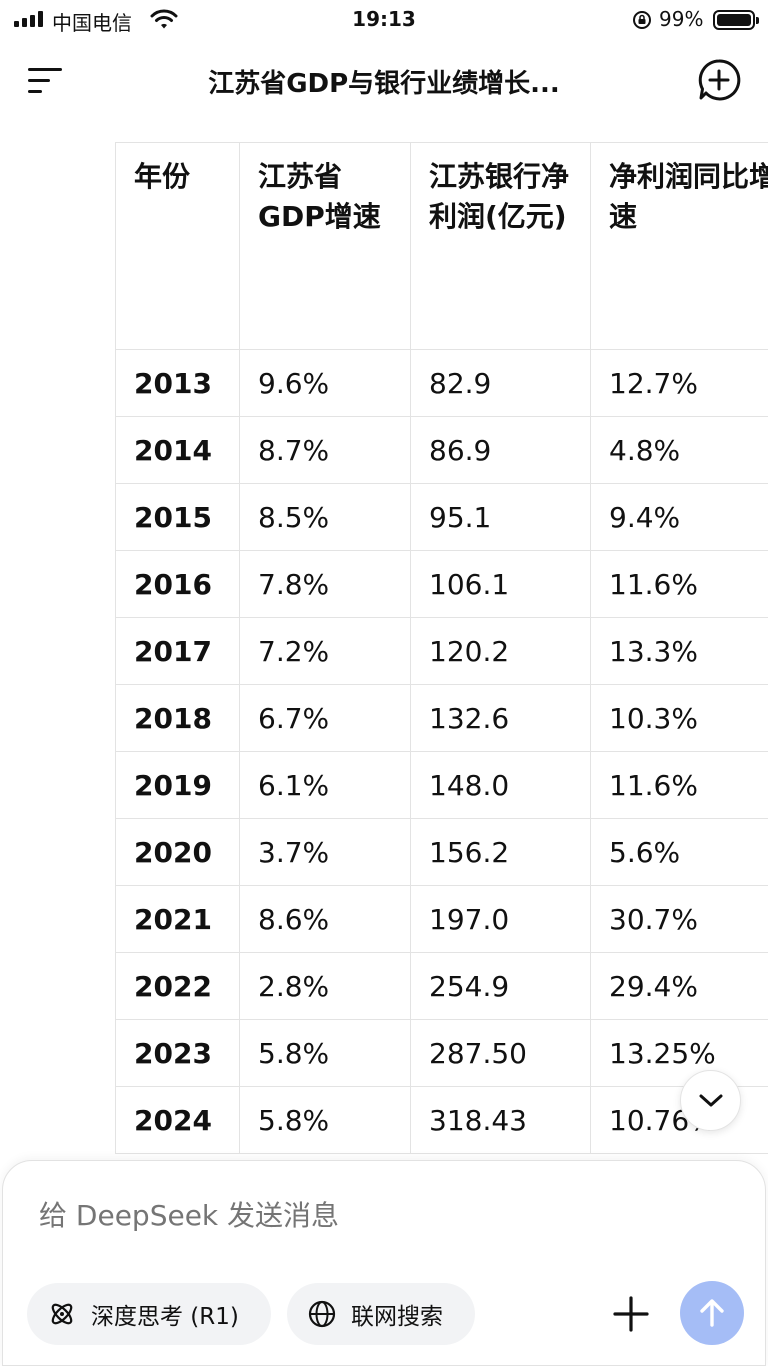 The width and height of the screenshot is (768, 1366). I want to click on table-row: 2015 8.5% 95.1 9.4%, so click(441, 517).